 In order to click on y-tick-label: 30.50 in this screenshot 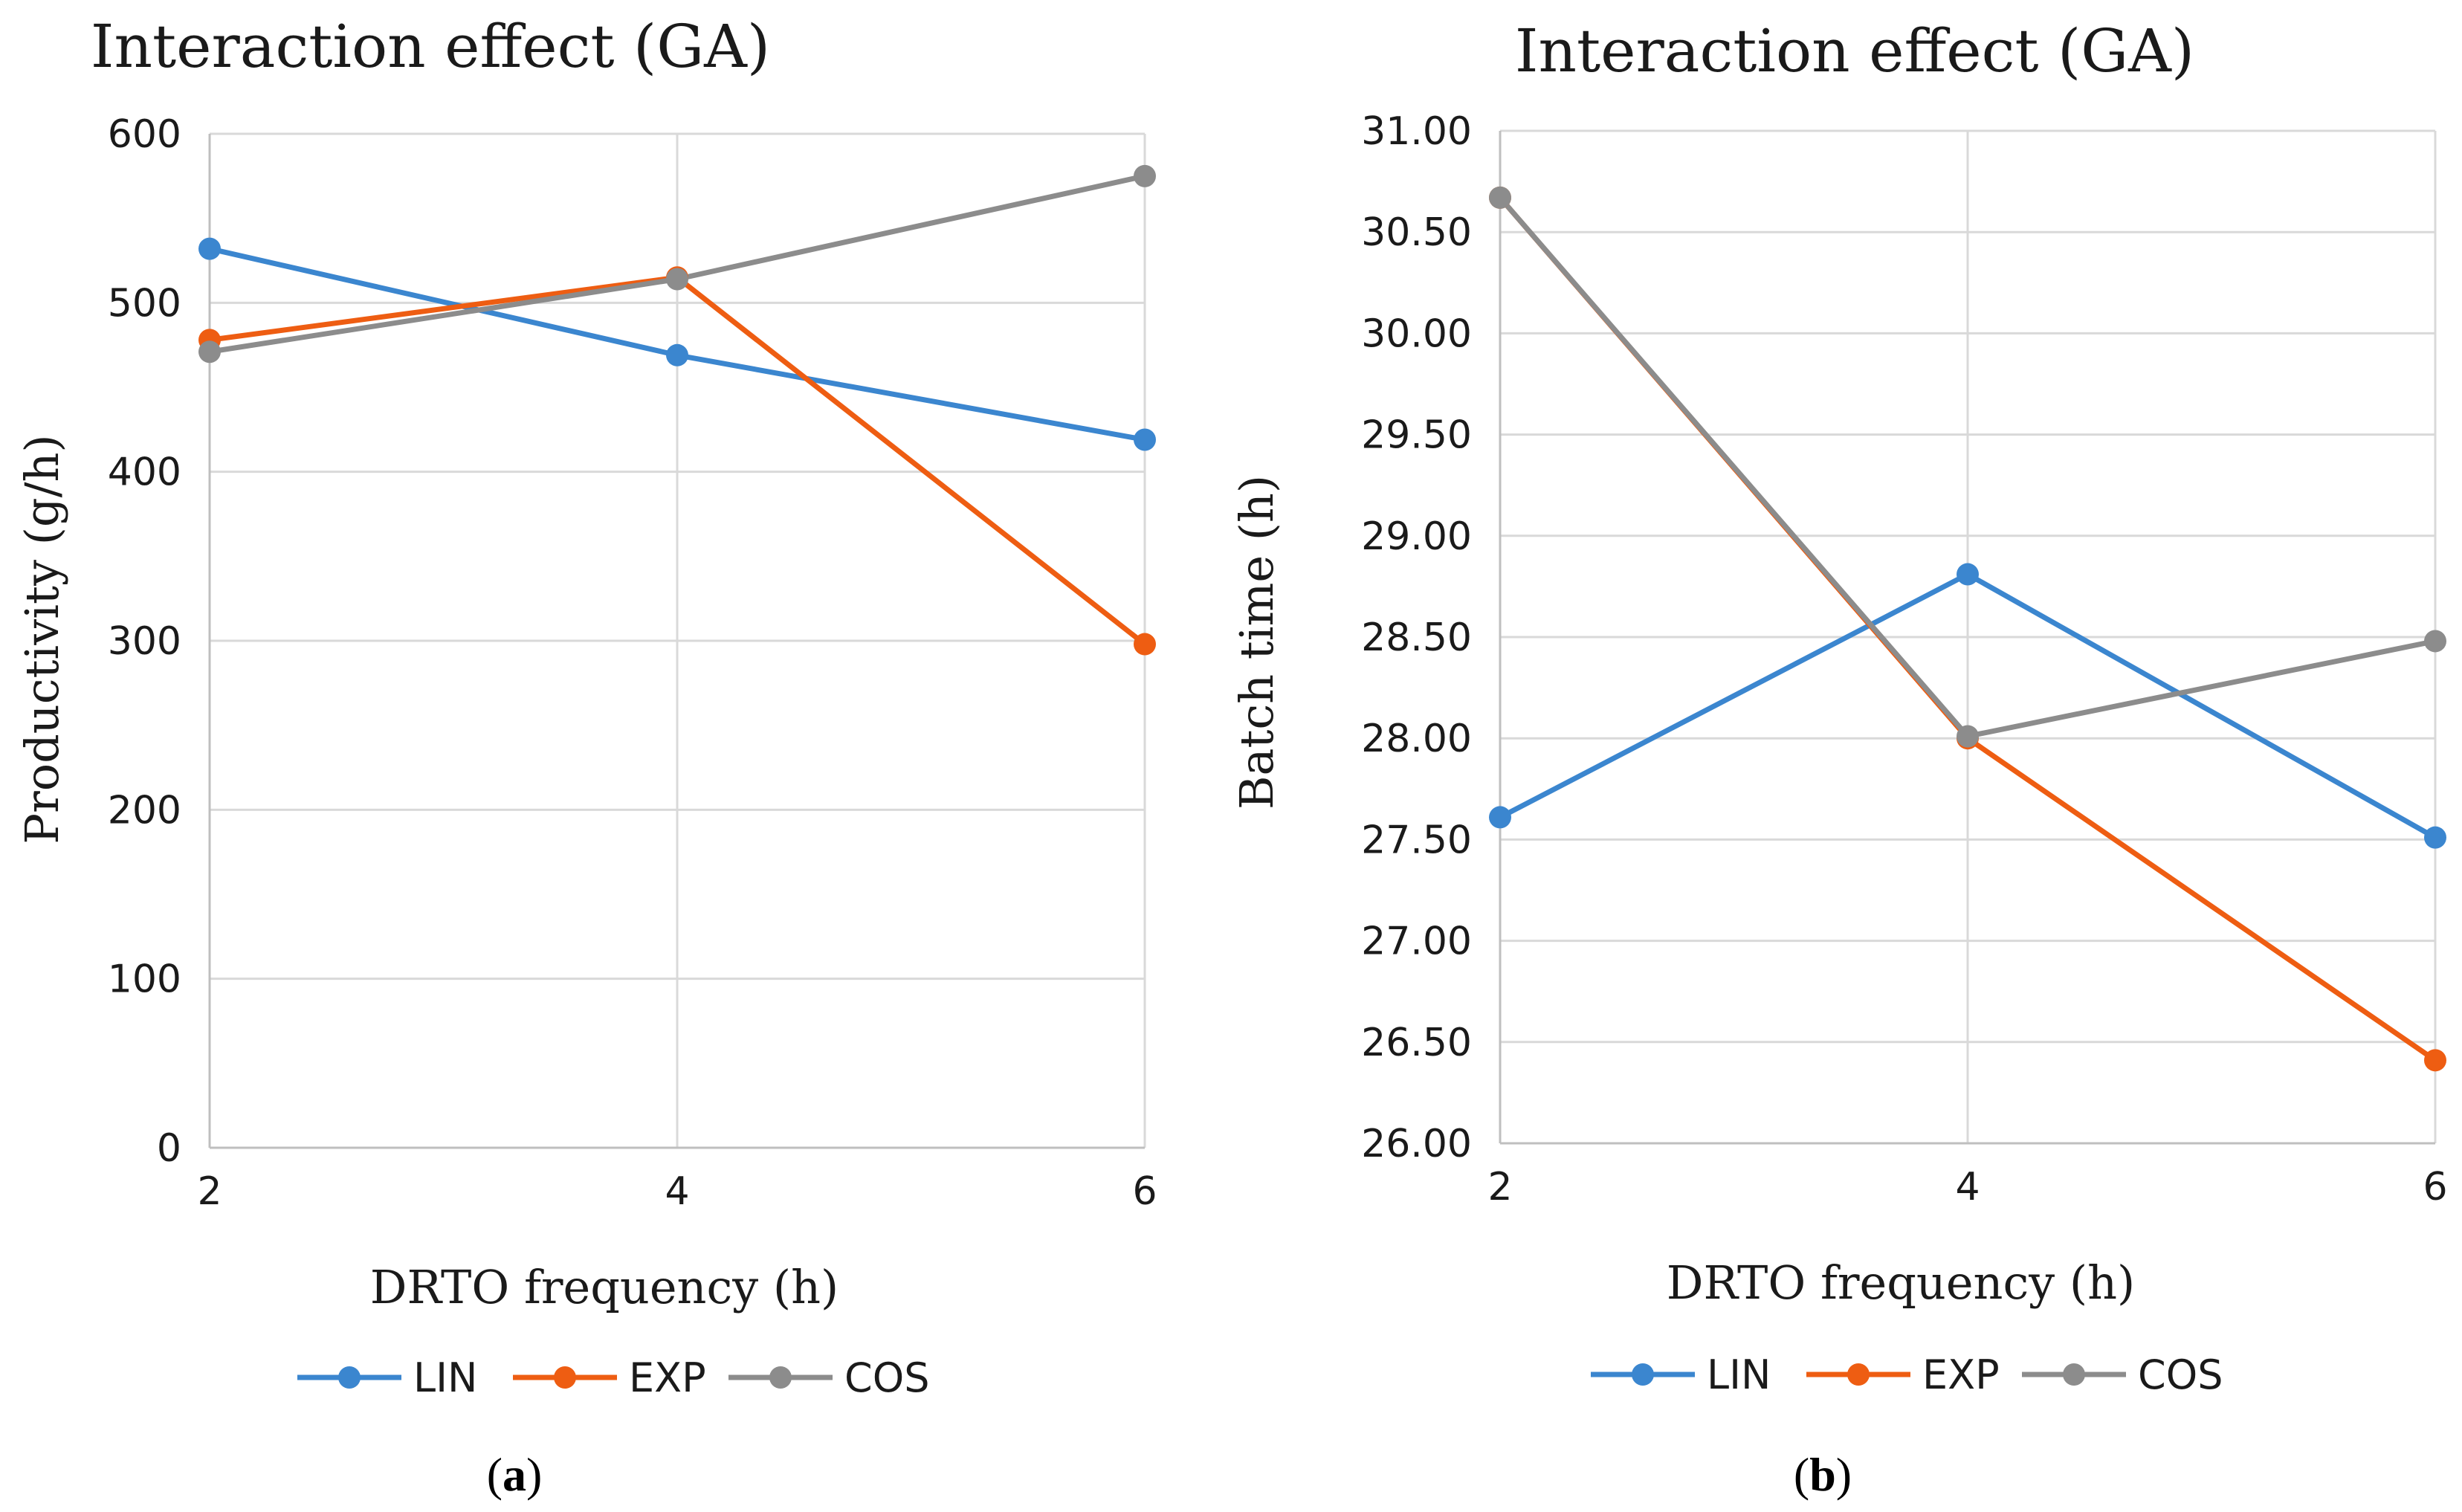, I will do `click(1416, 233)`.